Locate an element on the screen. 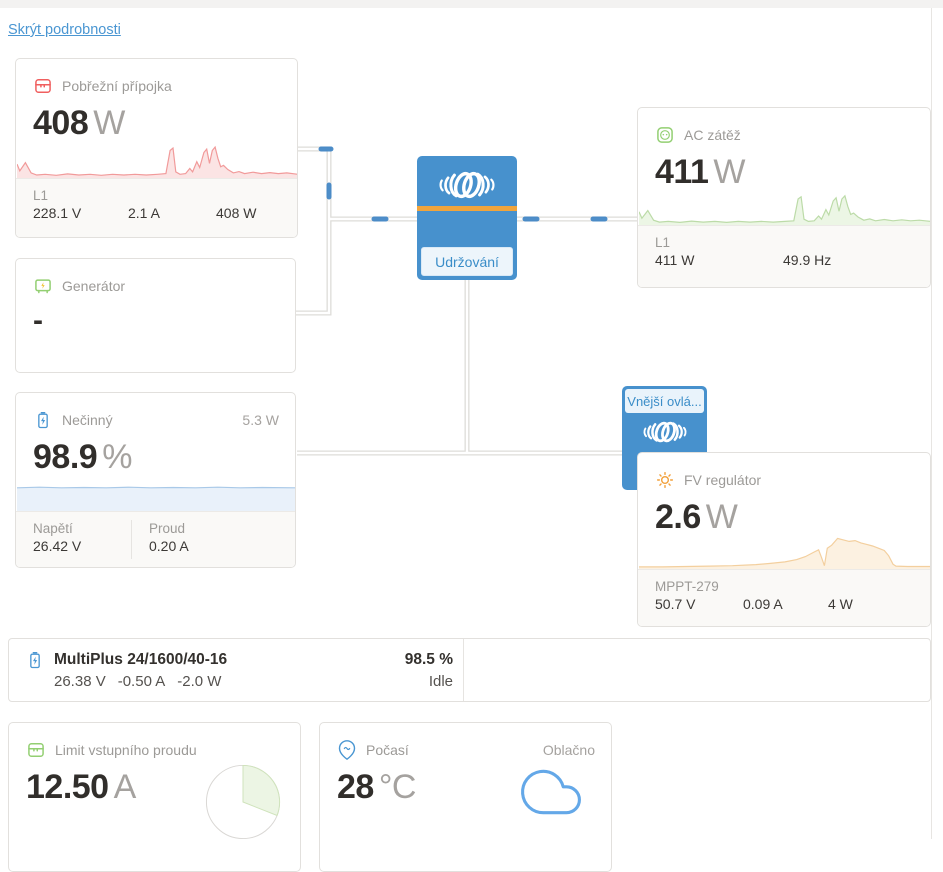 The image size is (943, 872). shore-sparkline is located at coordinates (157, 161).